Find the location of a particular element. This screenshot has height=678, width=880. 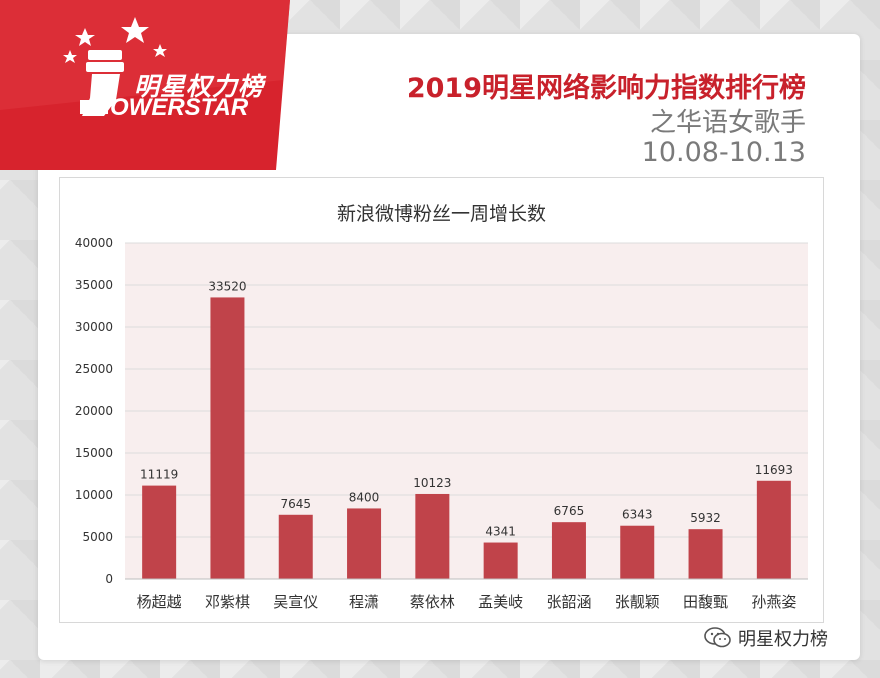

data-label: 33520 is located at coordinates (227, 286).